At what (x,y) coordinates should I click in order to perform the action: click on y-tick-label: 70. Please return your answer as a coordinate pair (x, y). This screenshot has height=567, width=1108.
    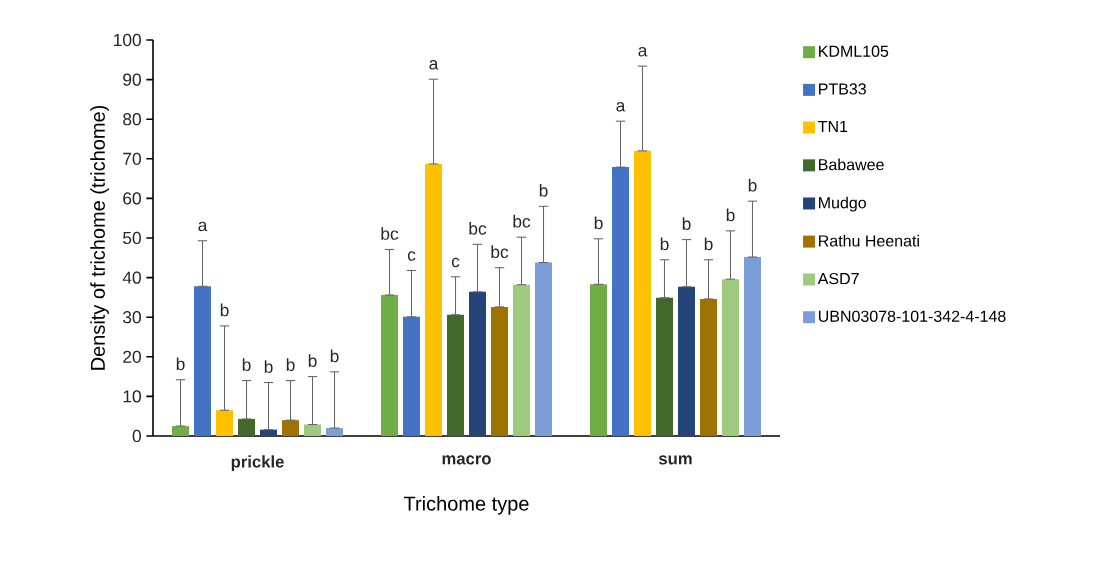
    Looking at the image, I should click on (132, 158).